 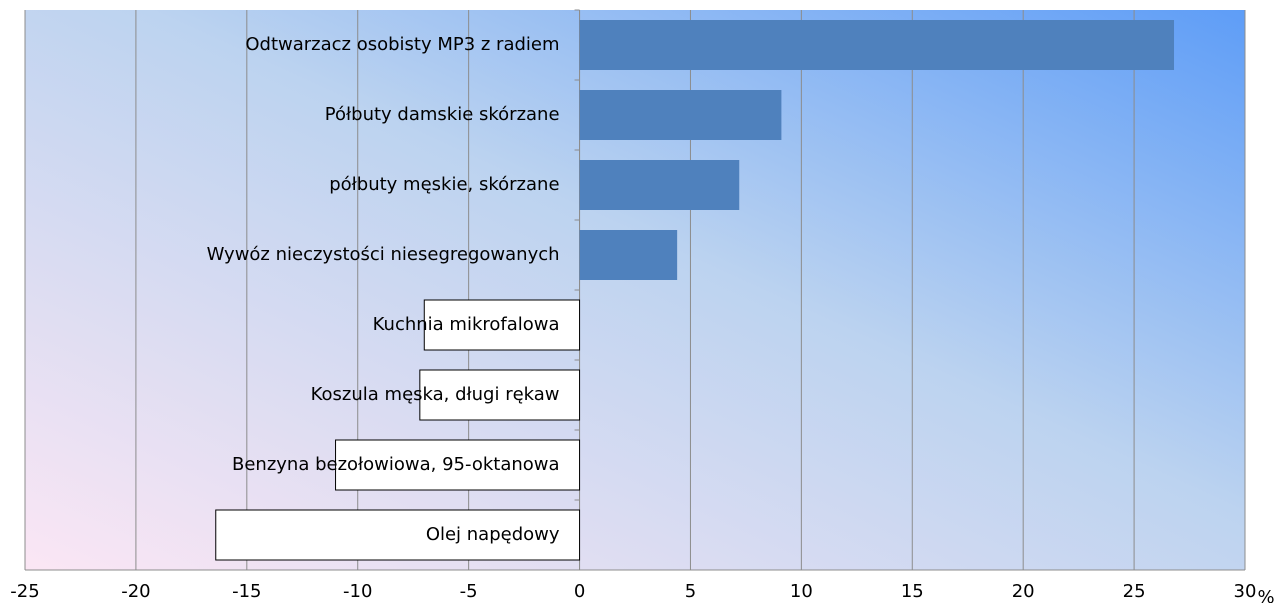 I want to click on y-tick-label: Benzyna bezołowiowa, 95-oktanowa, so click(x=396, y=464).